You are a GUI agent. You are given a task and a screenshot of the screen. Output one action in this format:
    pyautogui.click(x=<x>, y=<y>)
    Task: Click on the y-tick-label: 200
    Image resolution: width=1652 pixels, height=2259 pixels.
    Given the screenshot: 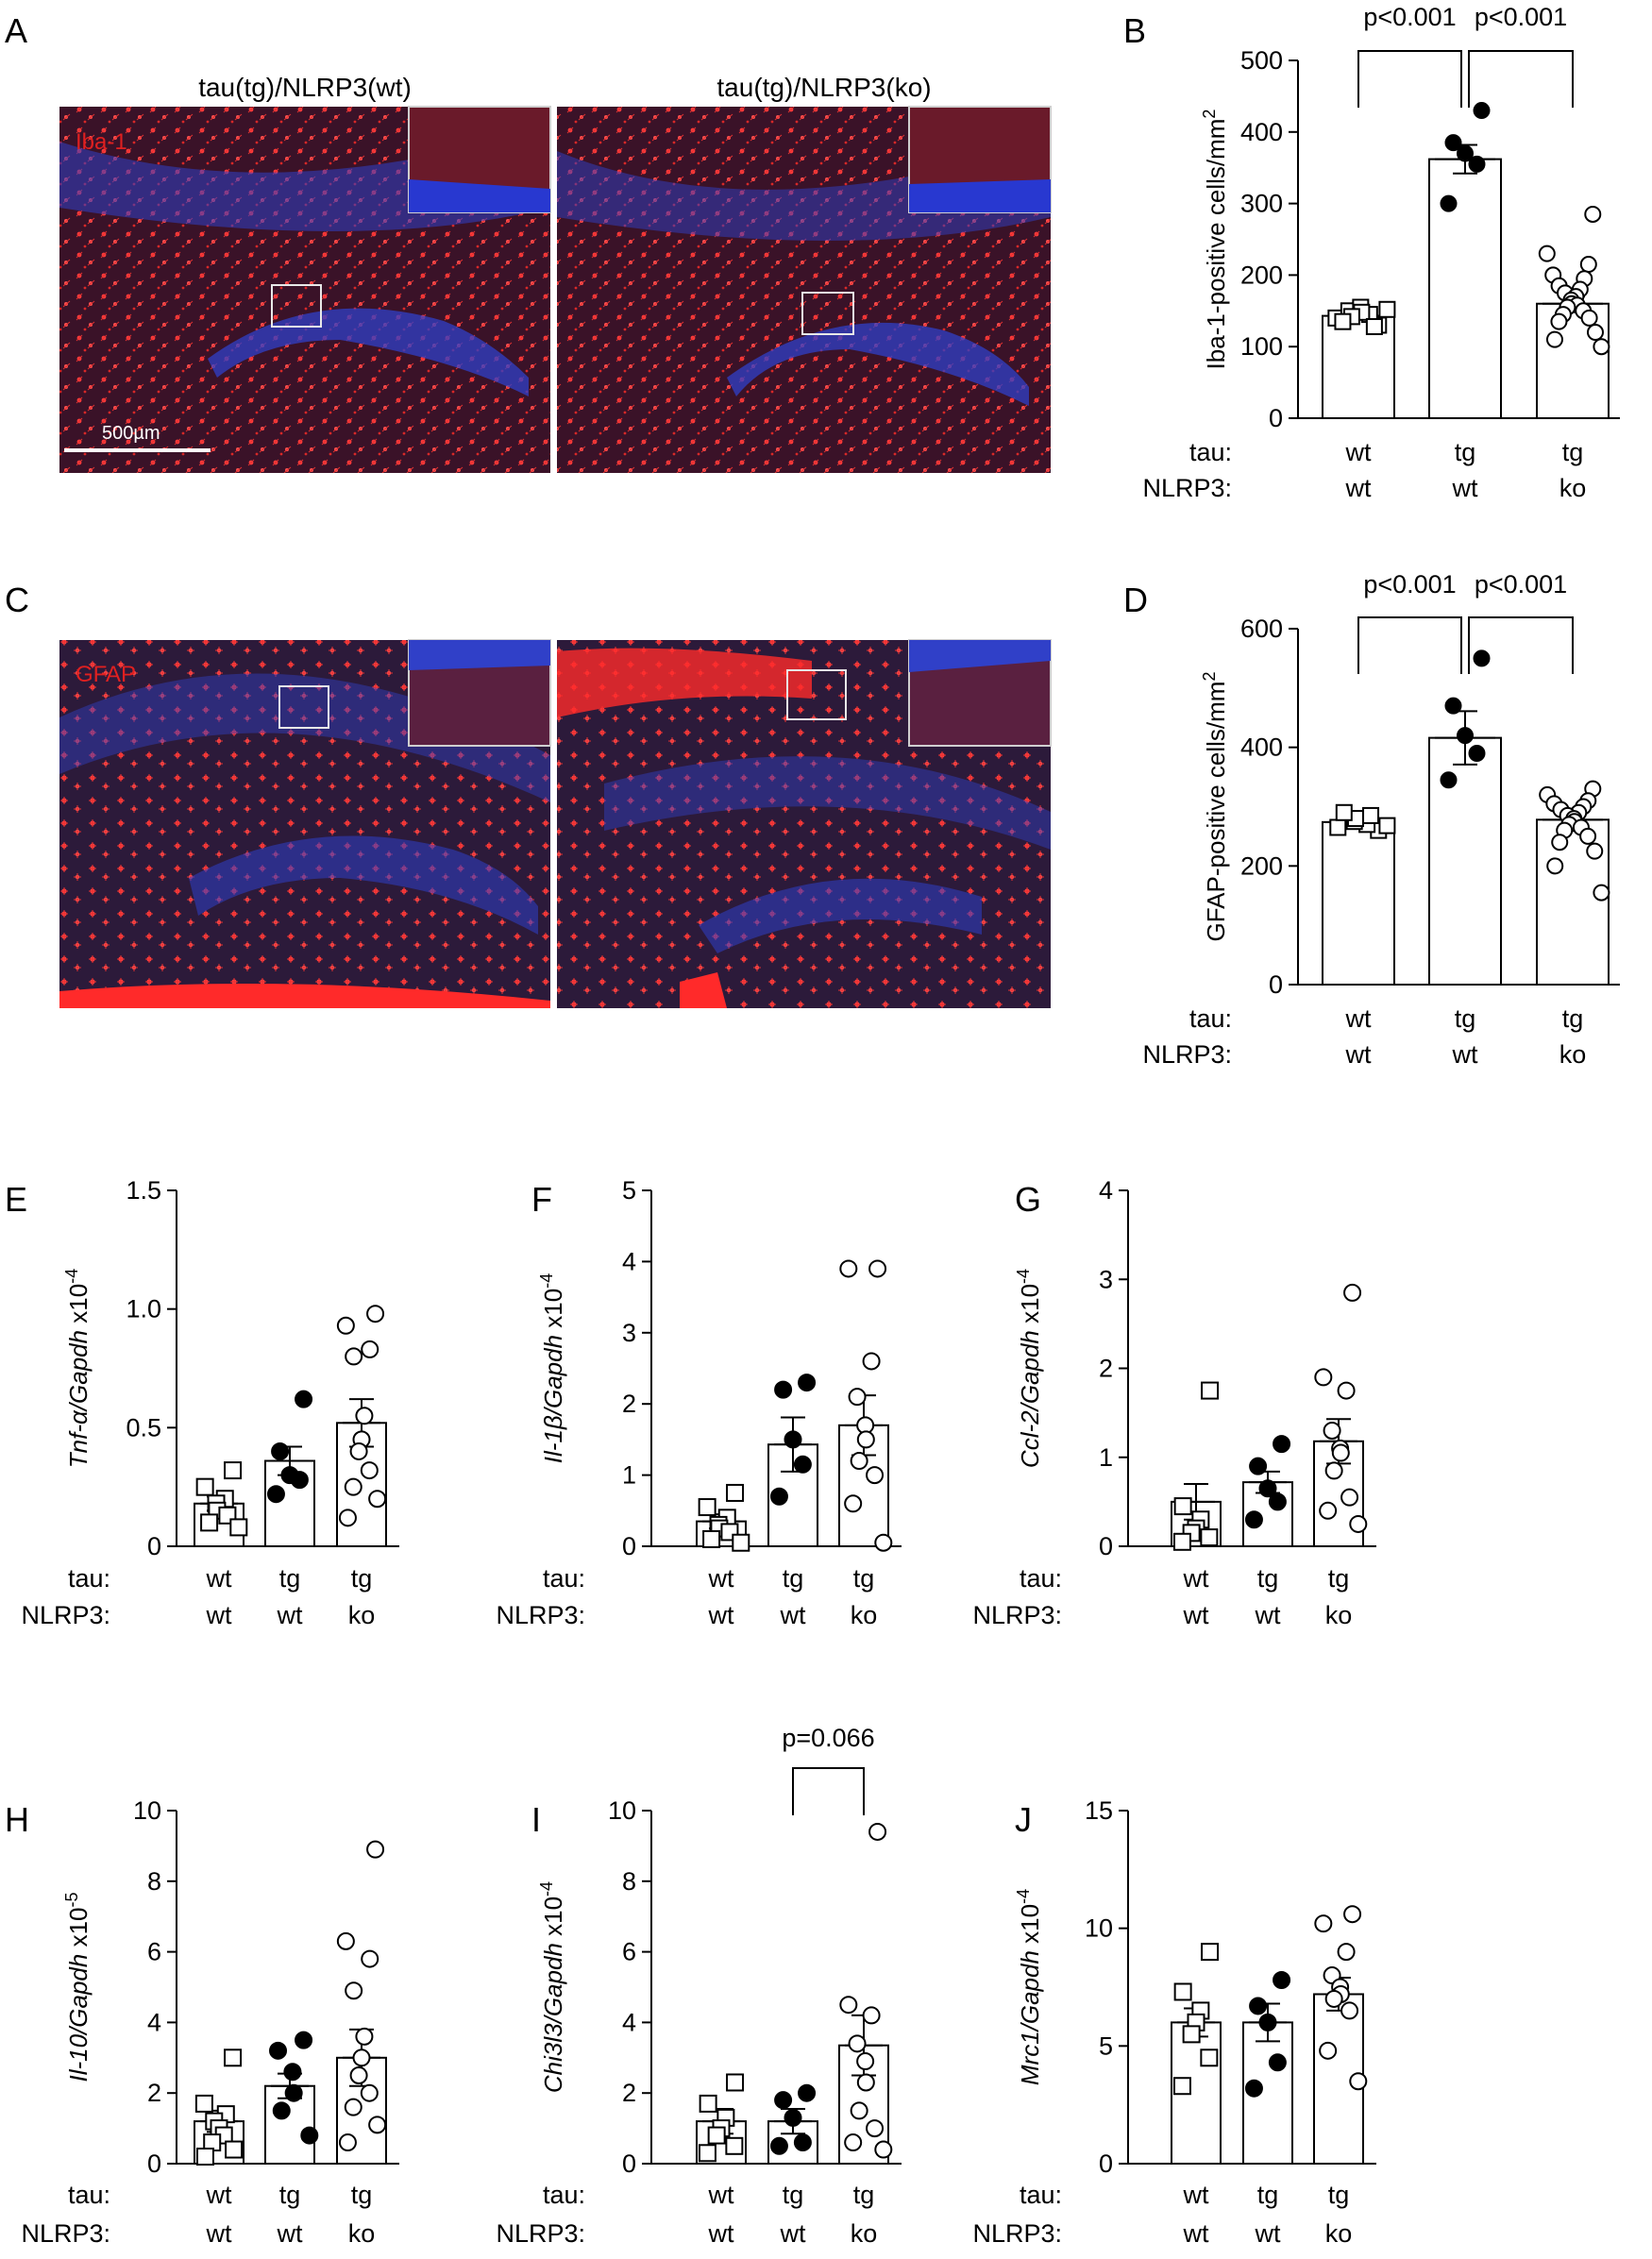 What is the action you would take?
    pyautogui.click(x=1261, y=275)
    